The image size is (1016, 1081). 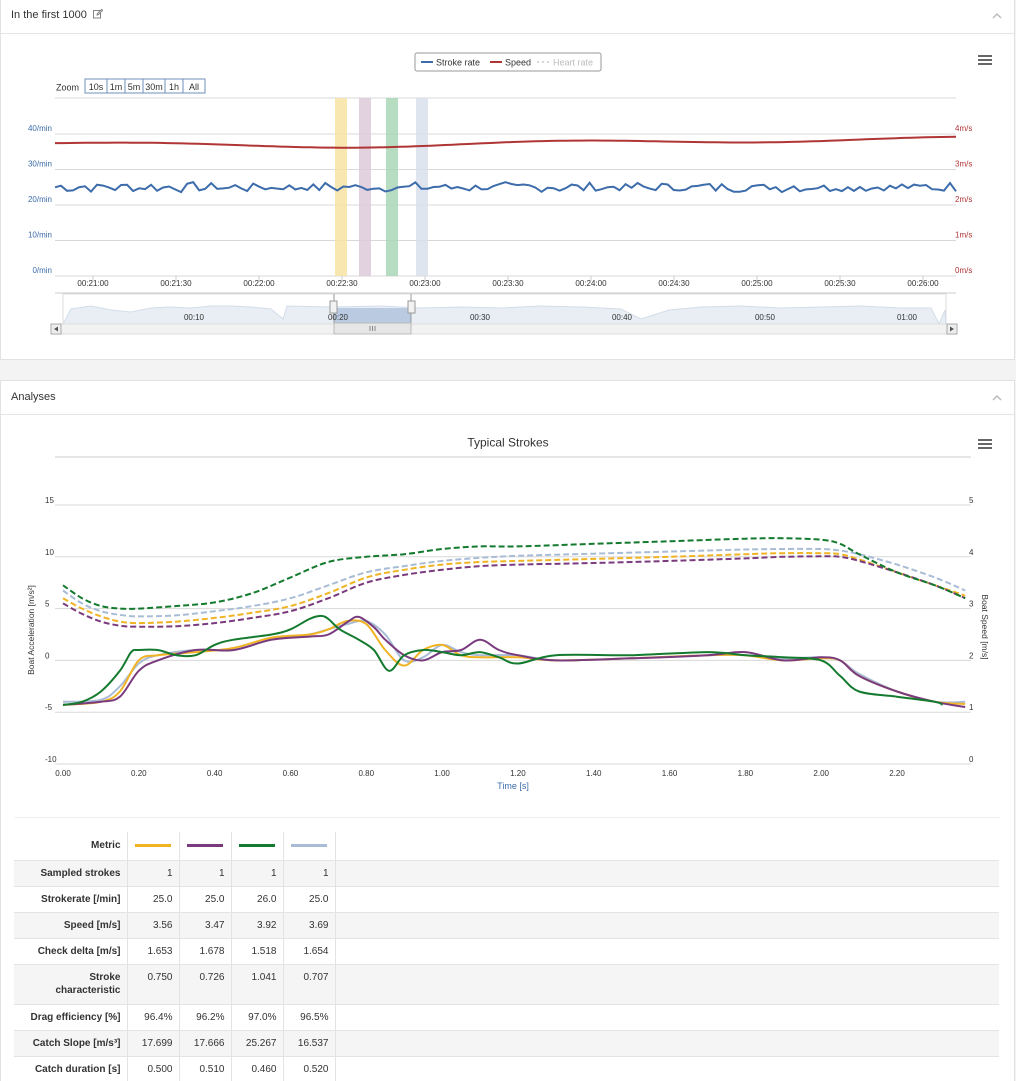 I want to click on table-divider, so click(x=507, y=817).